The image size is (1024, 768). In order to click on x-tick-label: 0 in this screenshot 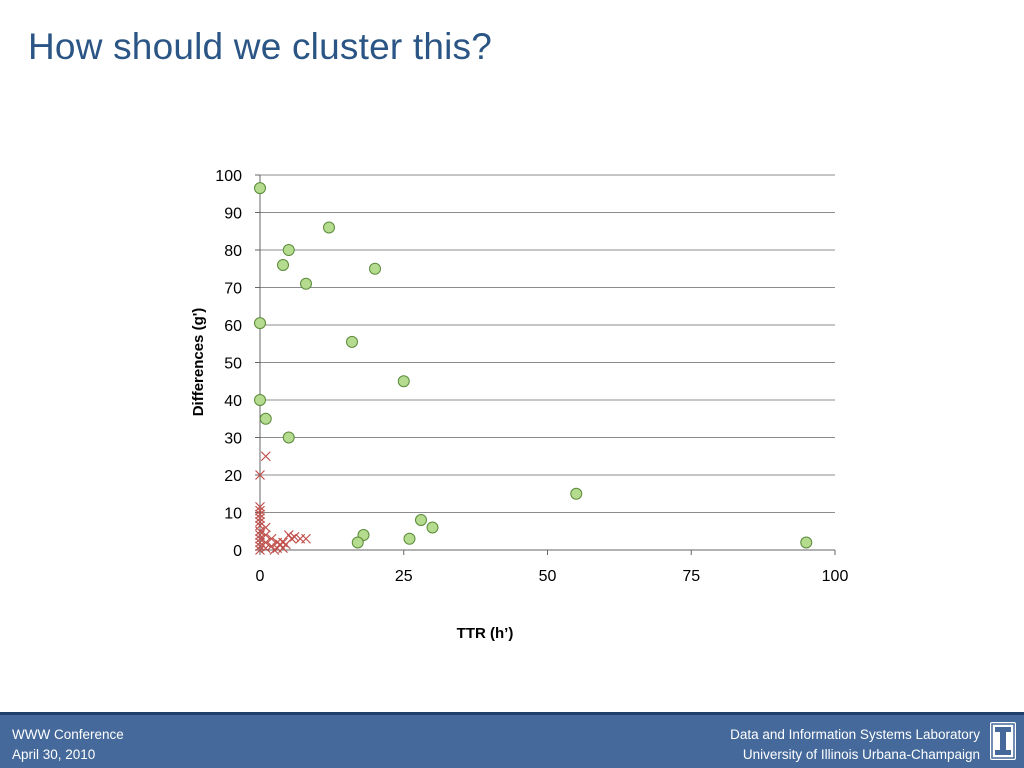, I will do `click(260, 576)`.